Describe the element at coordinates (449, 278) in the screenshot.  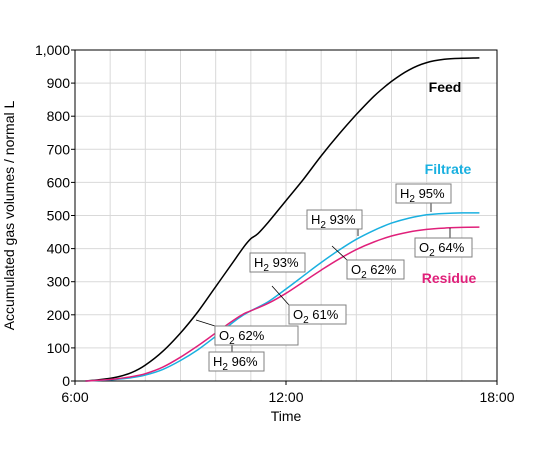
I see `series-label-residue: Residue` at that location.